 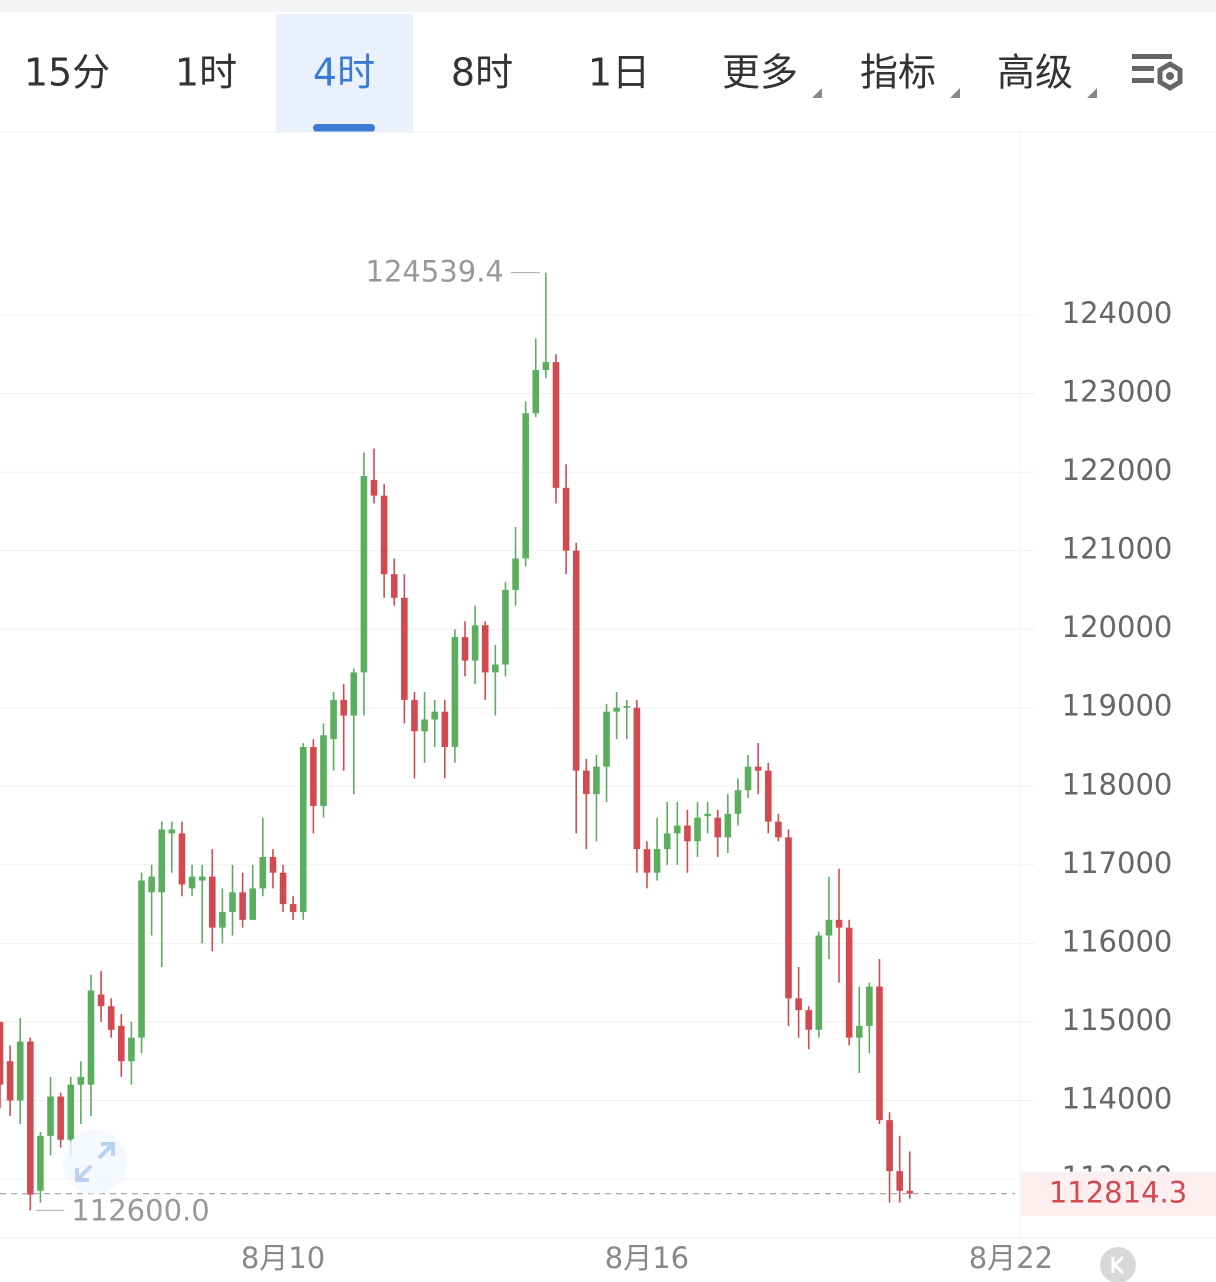 What do you see at coordinates (1035, 73) in the screenshot?
I see `tab-label: 高级` at bounding box center [1035, 73].